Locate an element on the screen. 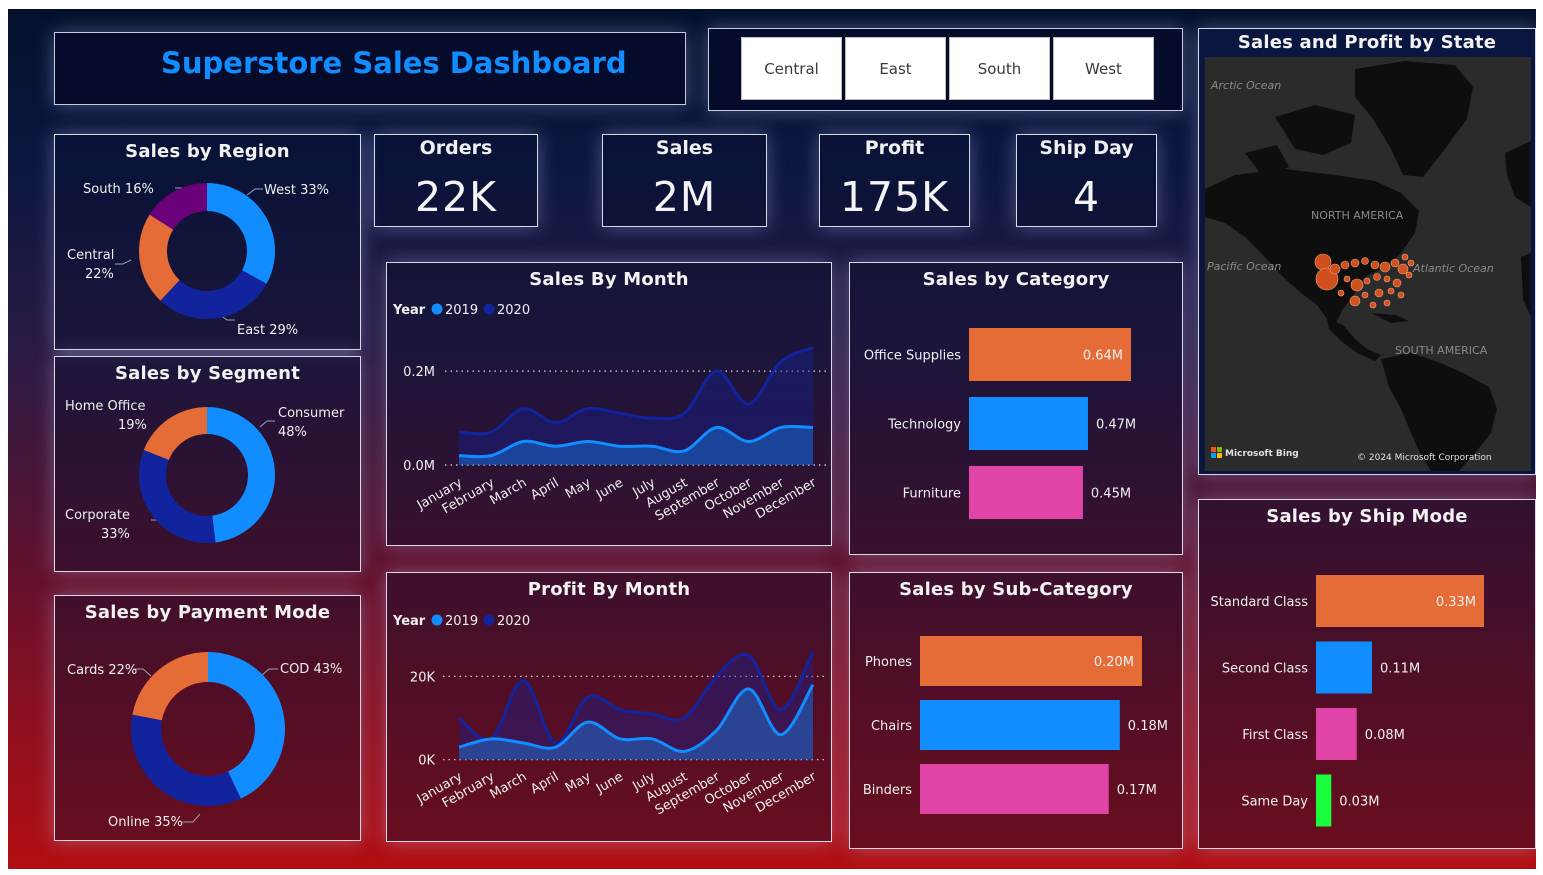 The height and width of the screenshot is (875, 1543). bar-standard-class is located at coordinates (1400, 601).